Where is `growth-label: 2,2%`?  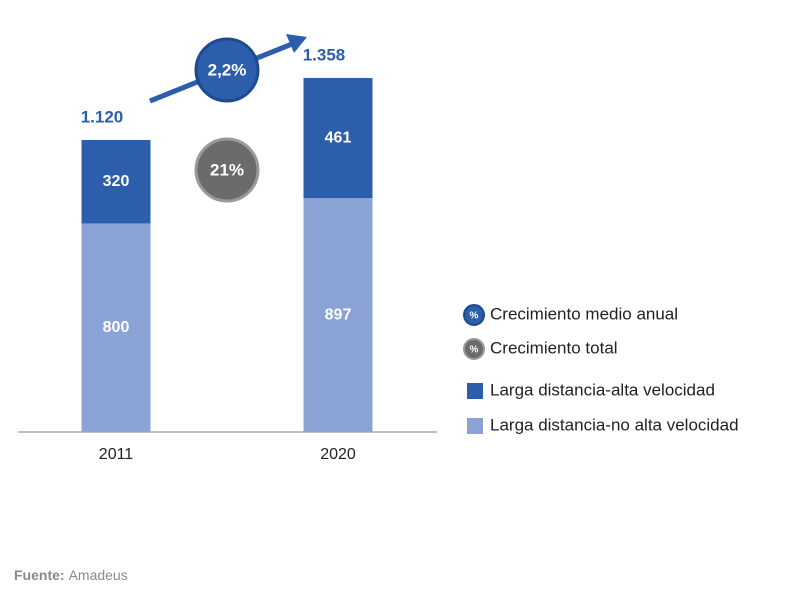
growth-label: 2,2% is located at coordinates (227, 69).